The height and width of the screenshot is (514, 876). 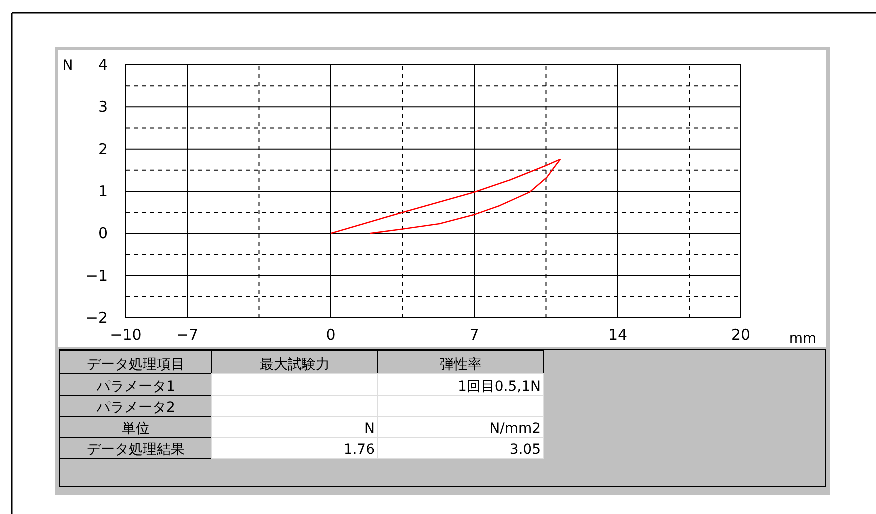 I want to click on y-tick-label: 3, so click(x=103, y=107).